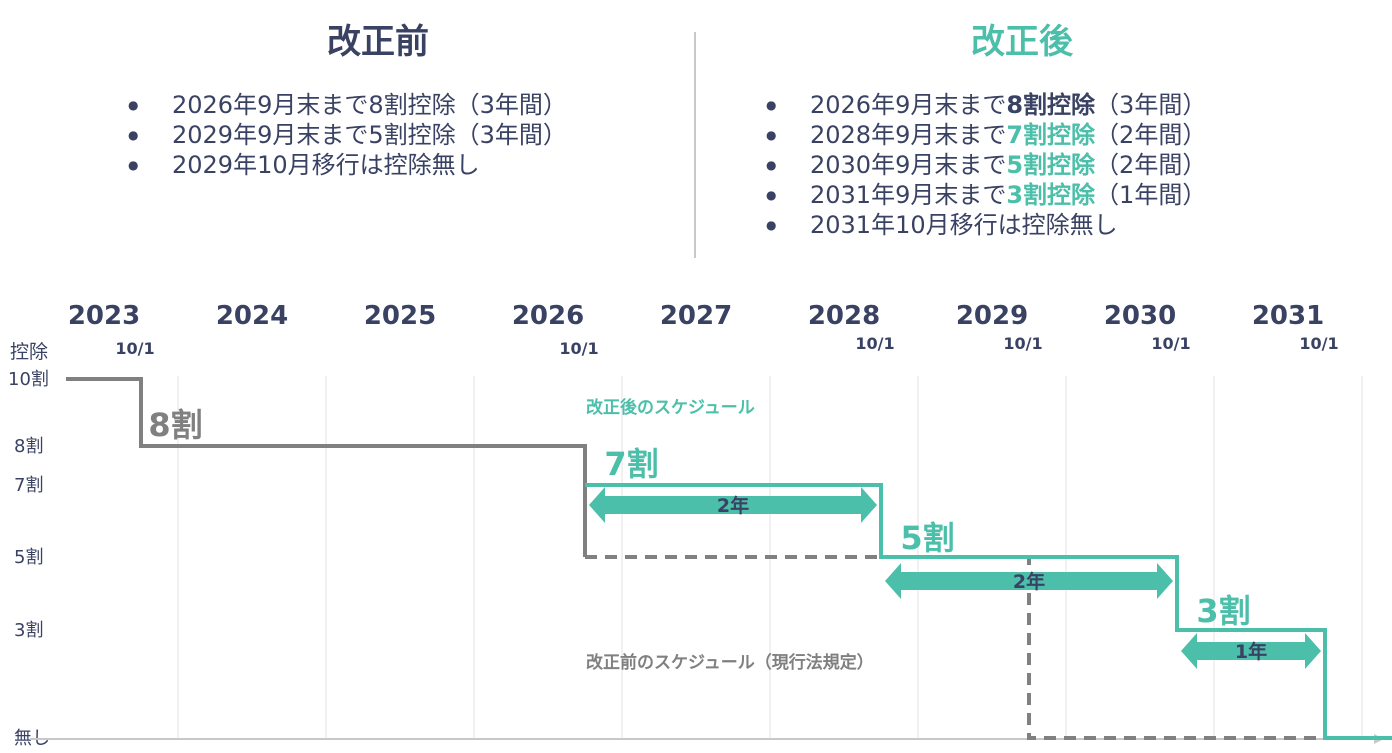 This screenshot has width=1392, height=753. I want to click on year-label: 2028, so click(844, 316).